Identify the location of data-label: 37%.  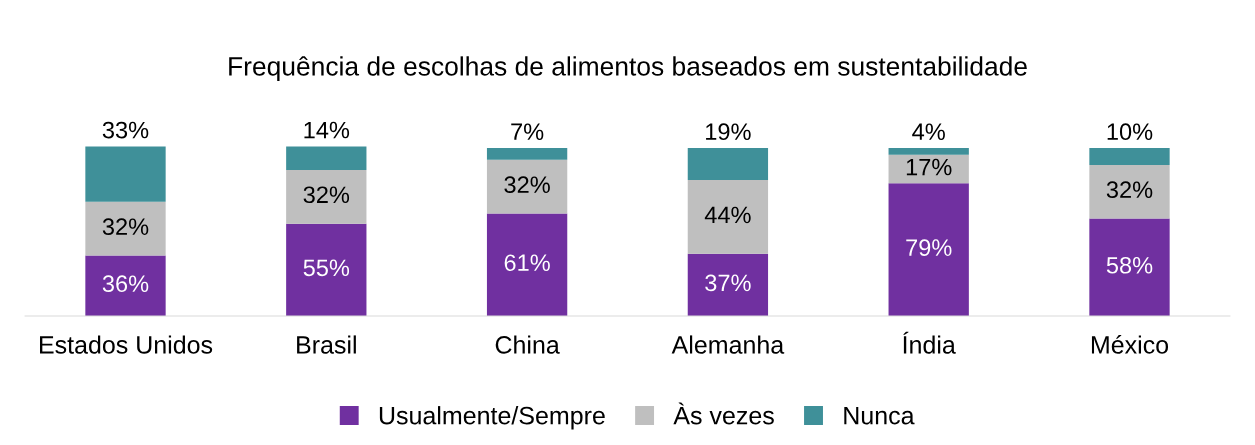
(728, 283).